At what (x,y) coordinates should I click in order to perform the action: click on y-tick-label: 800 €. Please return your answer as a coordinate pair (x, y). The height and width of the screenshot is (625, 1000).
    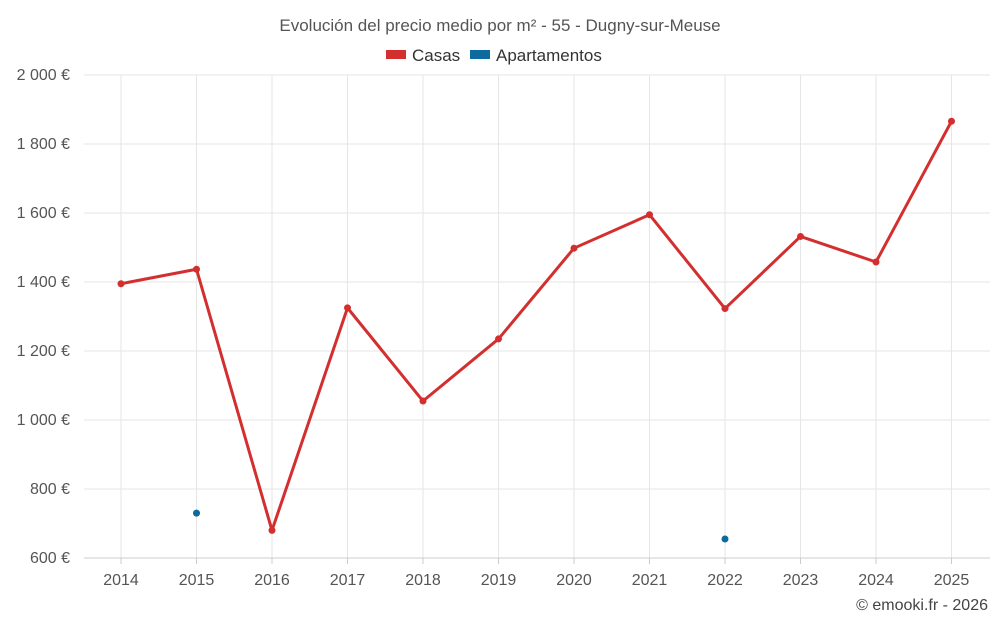
    Looking at the image, I should click on (50, 489).